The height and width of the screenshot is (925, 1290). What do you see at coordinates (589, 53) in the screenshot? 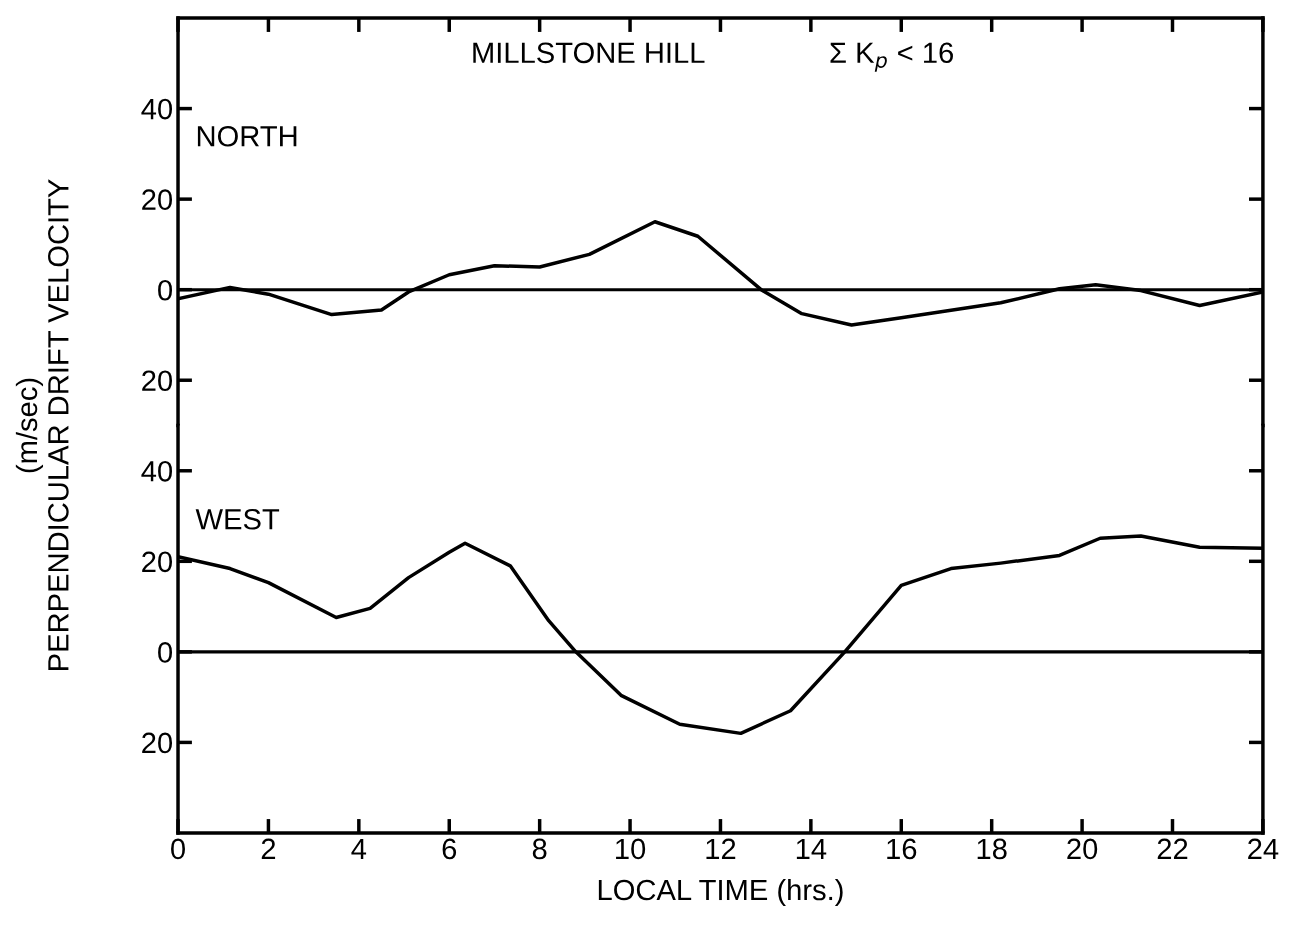
I see `text: MILLSTONE HILL` at bounding box center [589, 53].